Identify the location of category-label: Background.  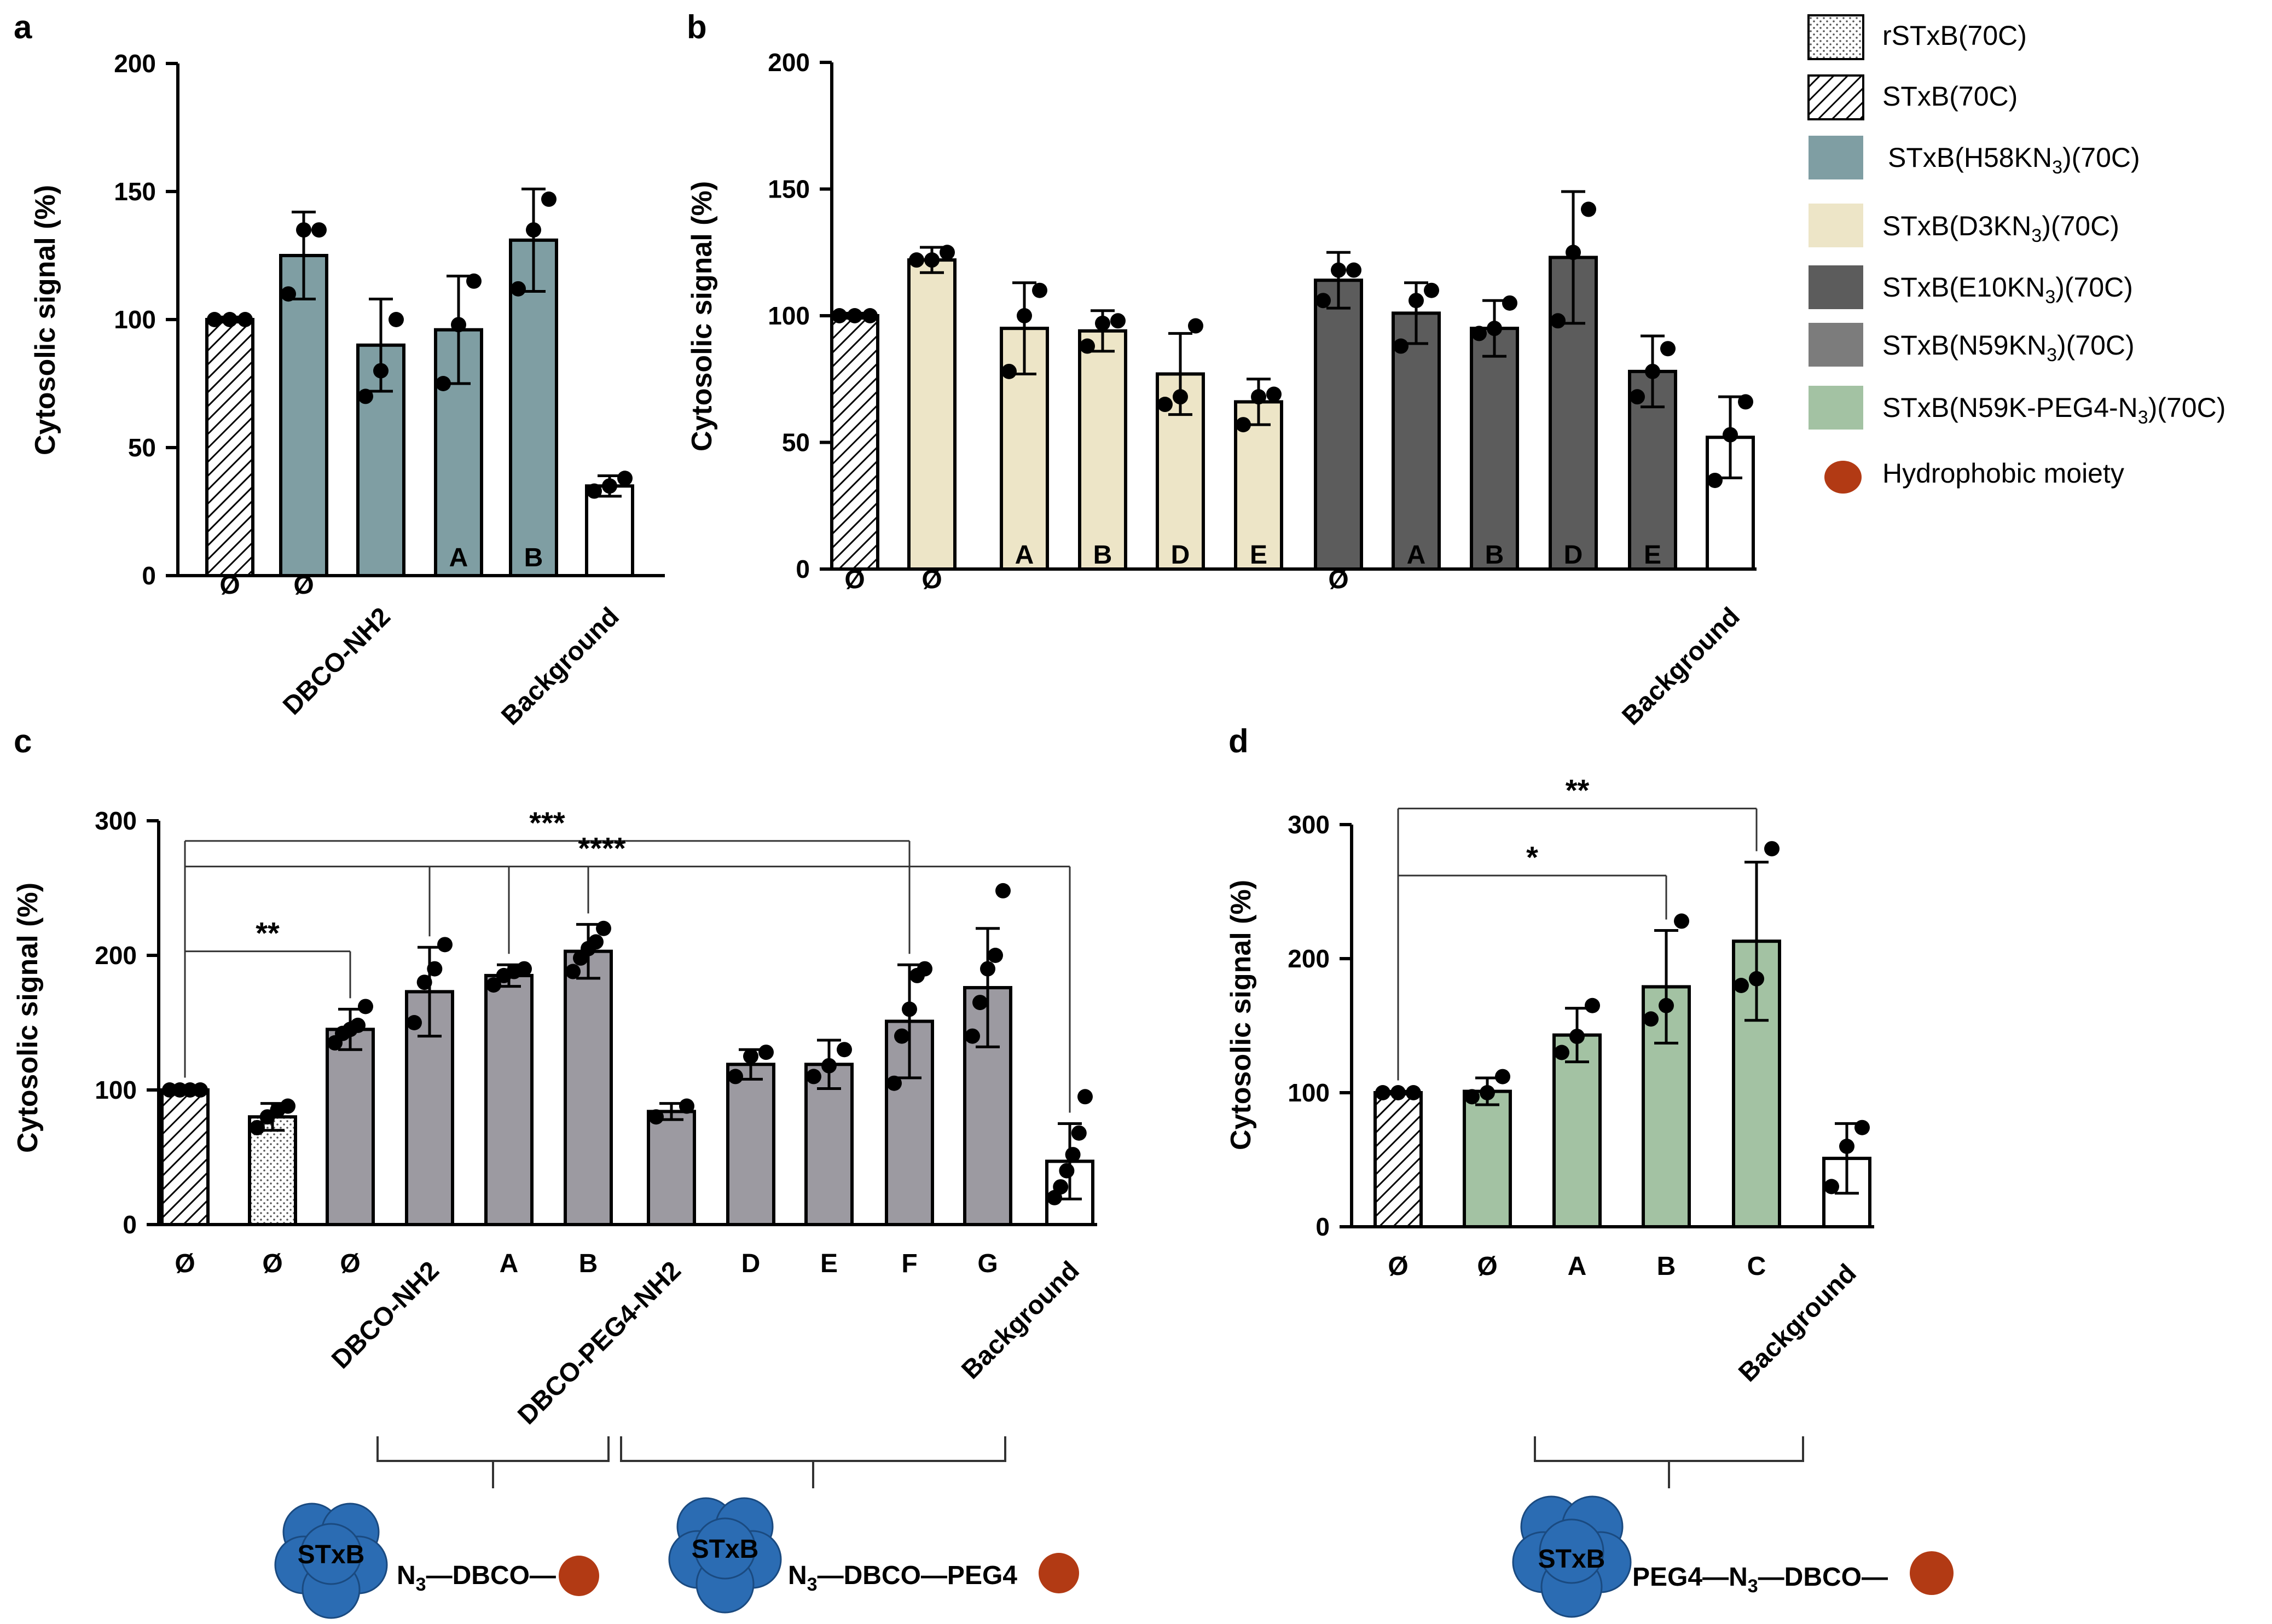
(1680, 666).